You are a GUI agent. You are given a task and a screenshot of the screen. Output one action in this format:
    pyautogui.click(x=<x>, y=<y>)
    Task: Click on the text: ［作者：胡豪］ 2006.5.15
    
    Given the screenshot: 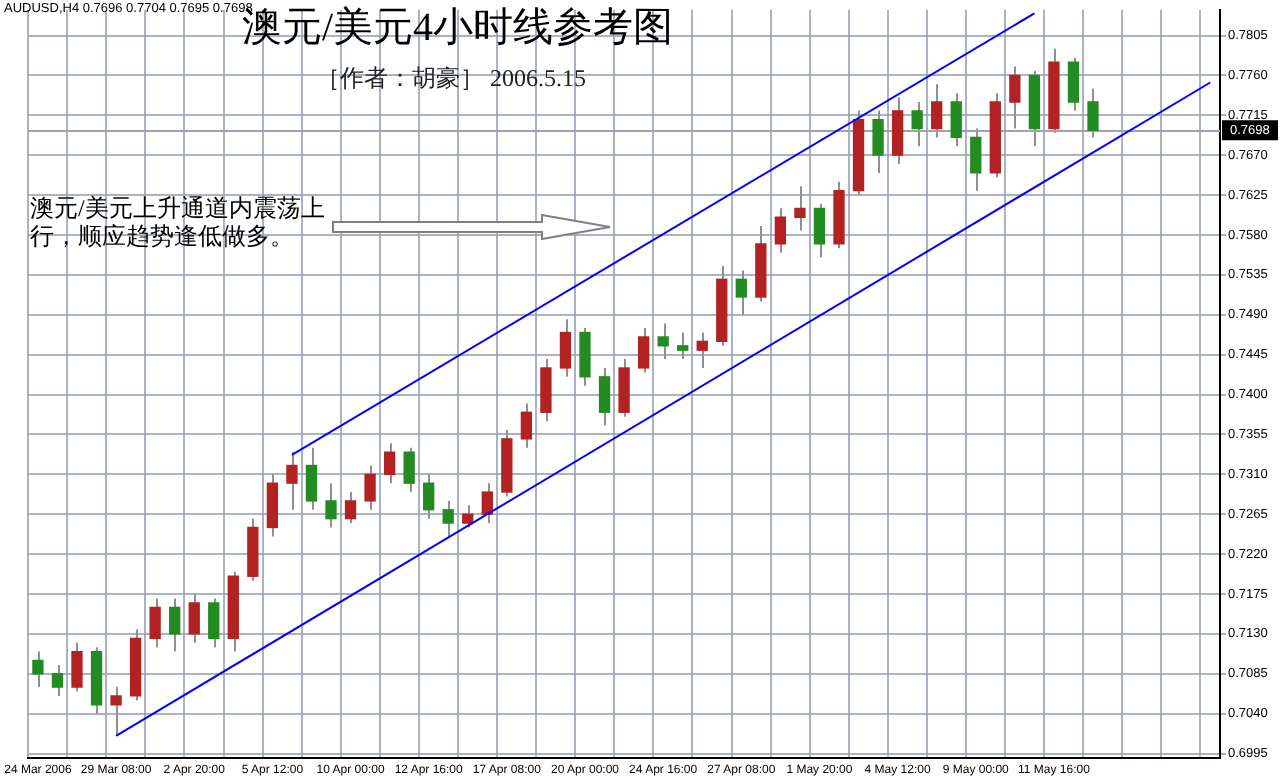 What is the action you would take?
    pyautogui.click(x=451, y=79)
    